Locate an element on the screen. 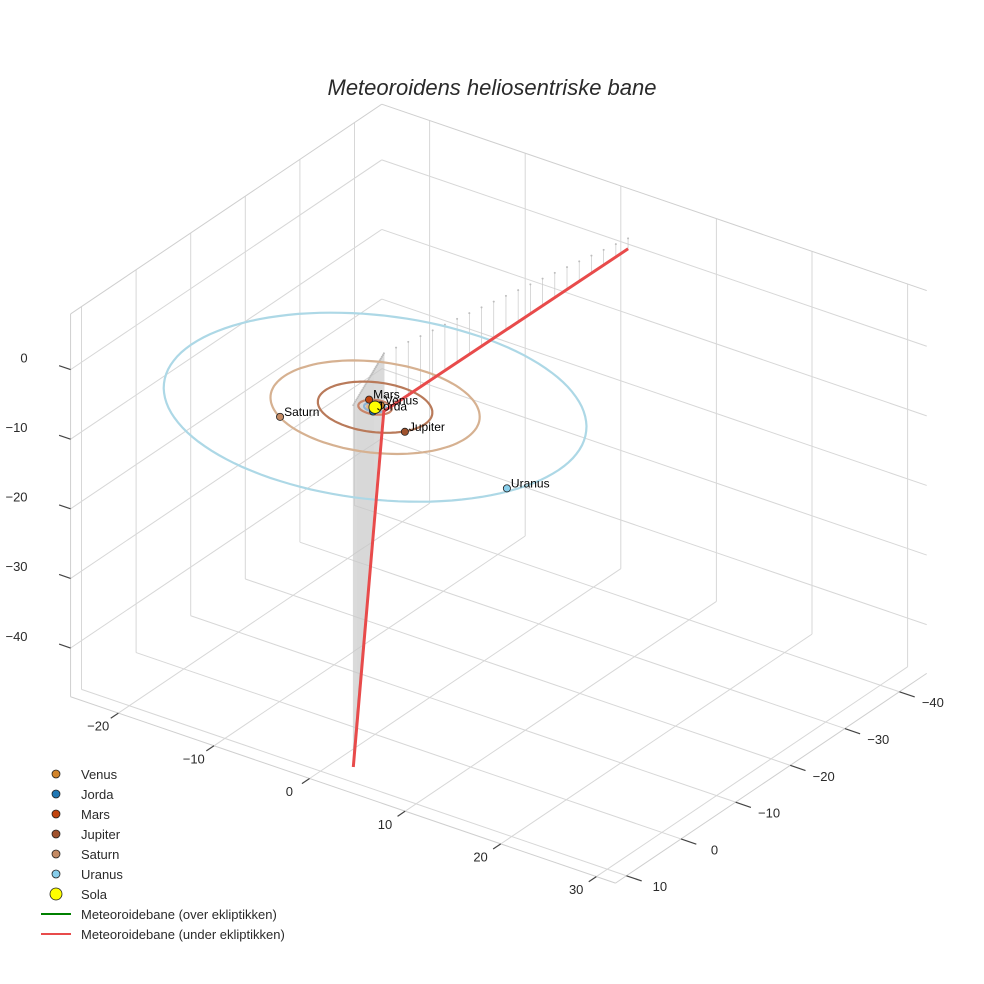  y-tick-label: −20 is located at coordinates (824, 776).